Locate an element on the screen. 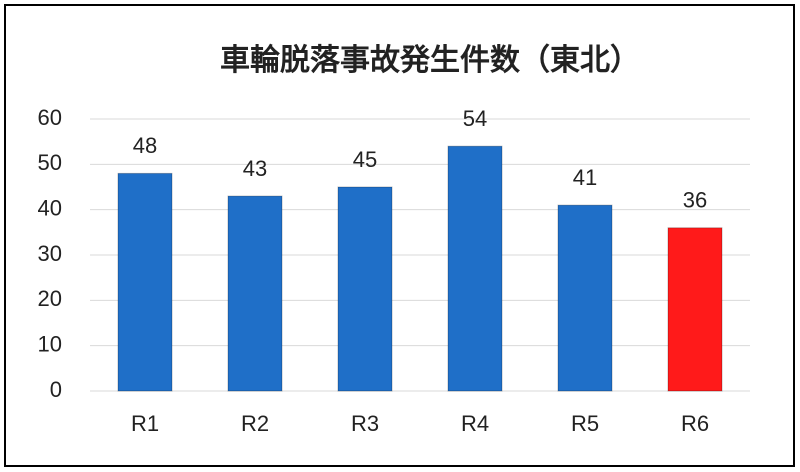  y-tick-label: 50 is located at coordinates (50, 162).